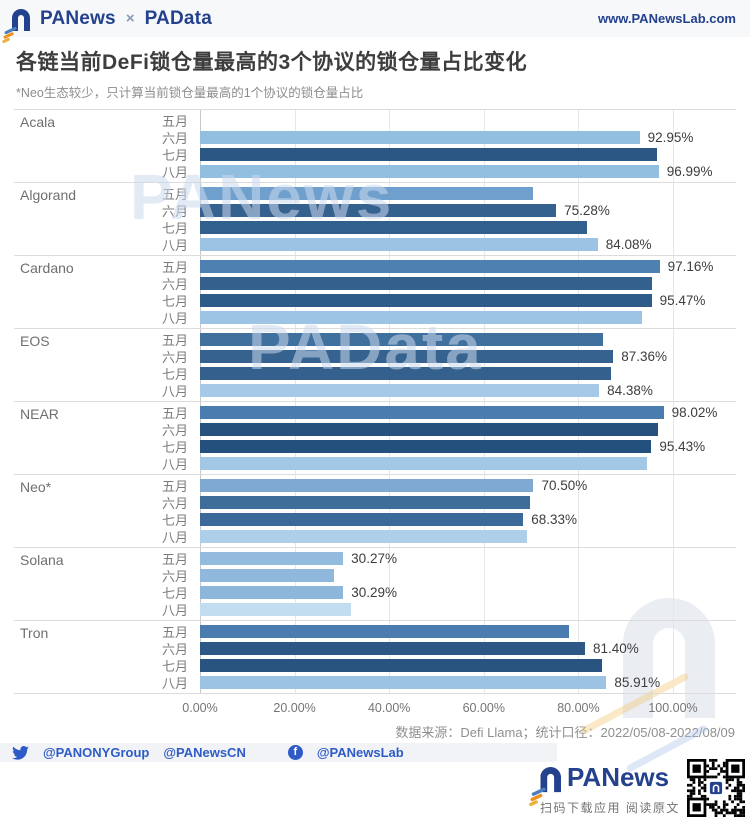 The height and width of the screenshot is (829, 750). What do you see at coordinates (204, 752) in the screenshot?
I see `twitter-handle-panewscn: @PANewsCN` at bounding box center [204, 752].